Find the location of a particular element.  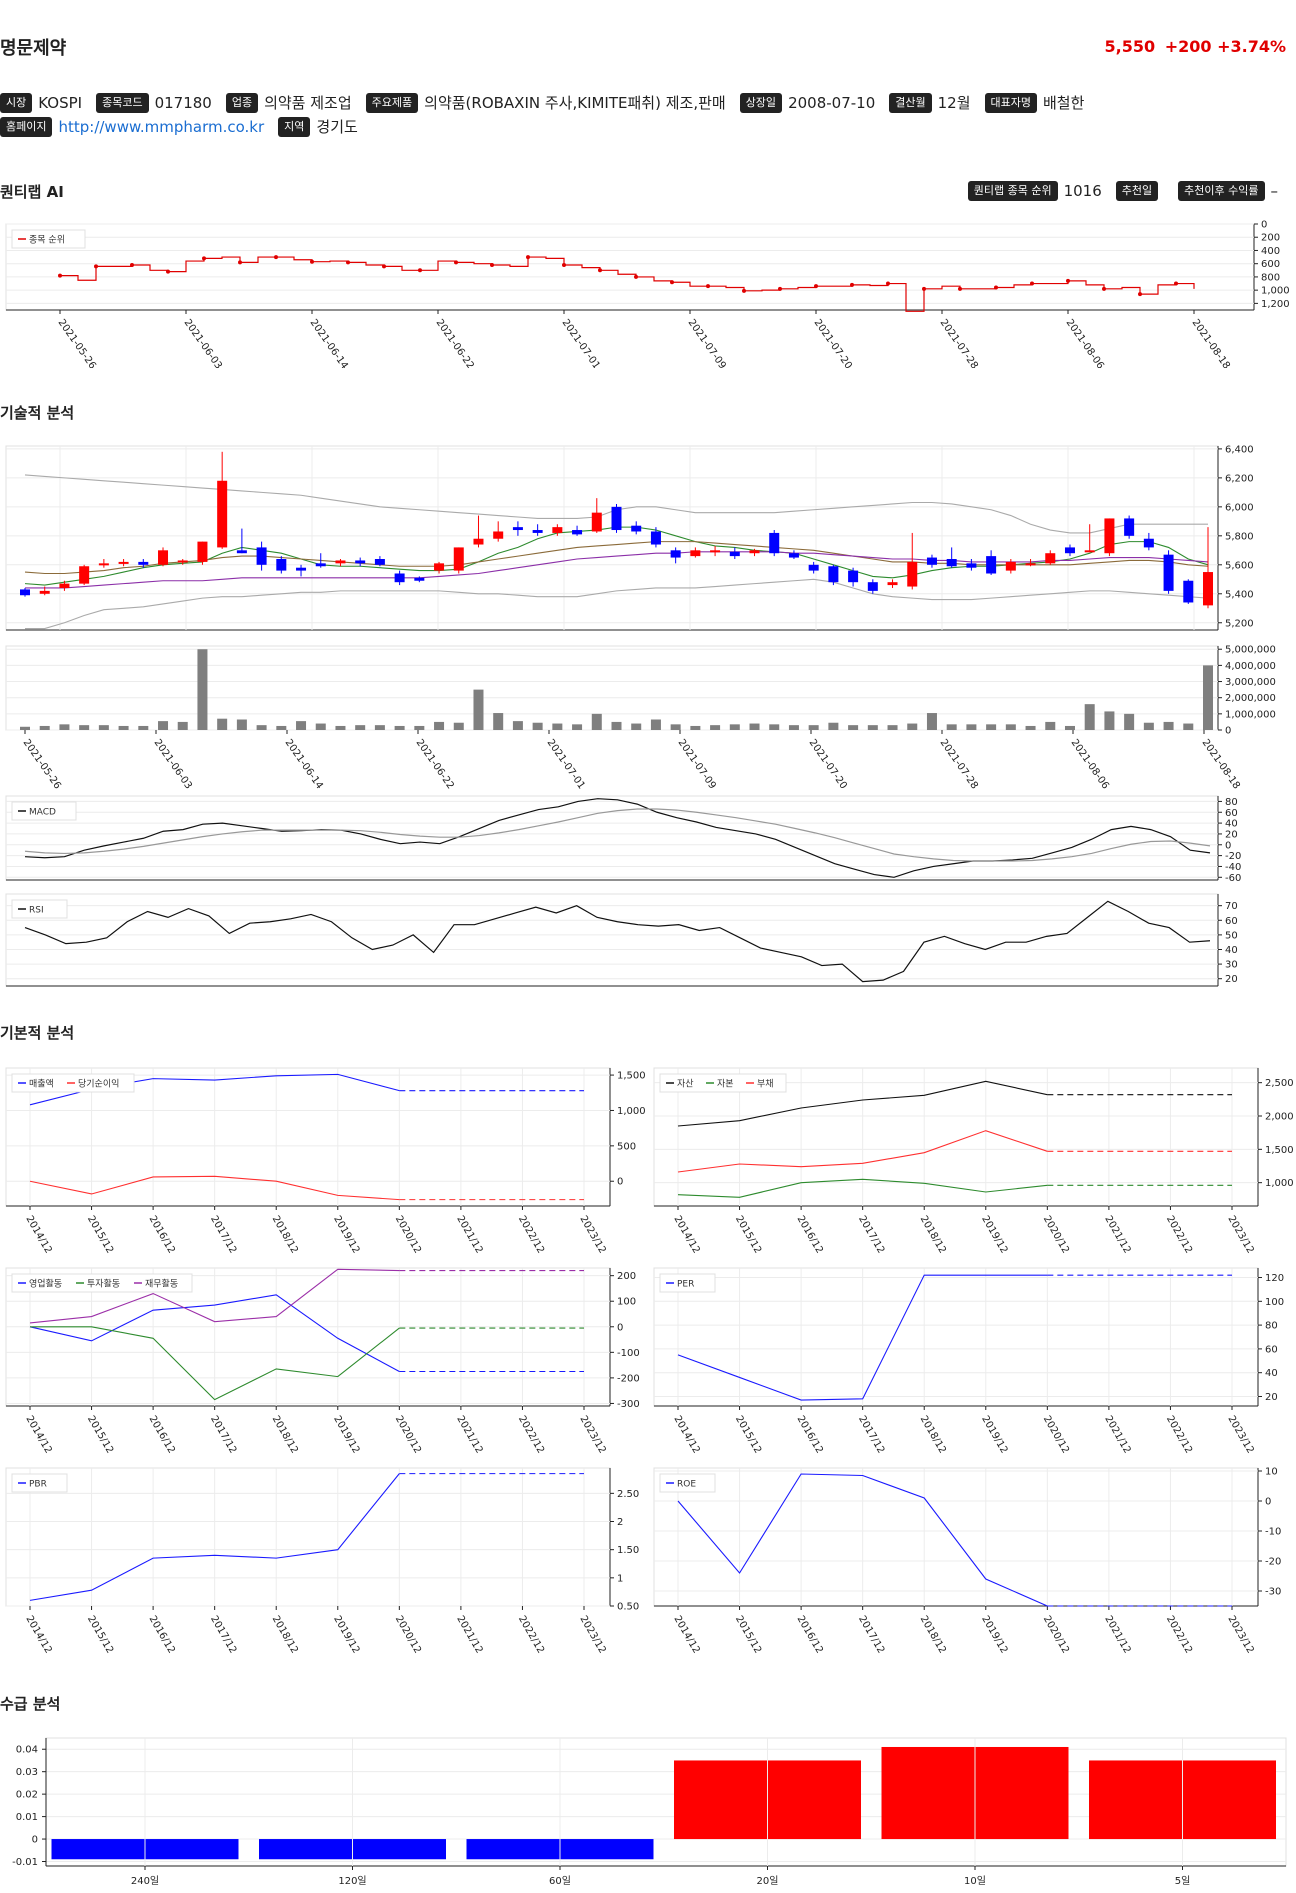

x-tick-label: 2021-07-09 is located at coordinates (697, 763).